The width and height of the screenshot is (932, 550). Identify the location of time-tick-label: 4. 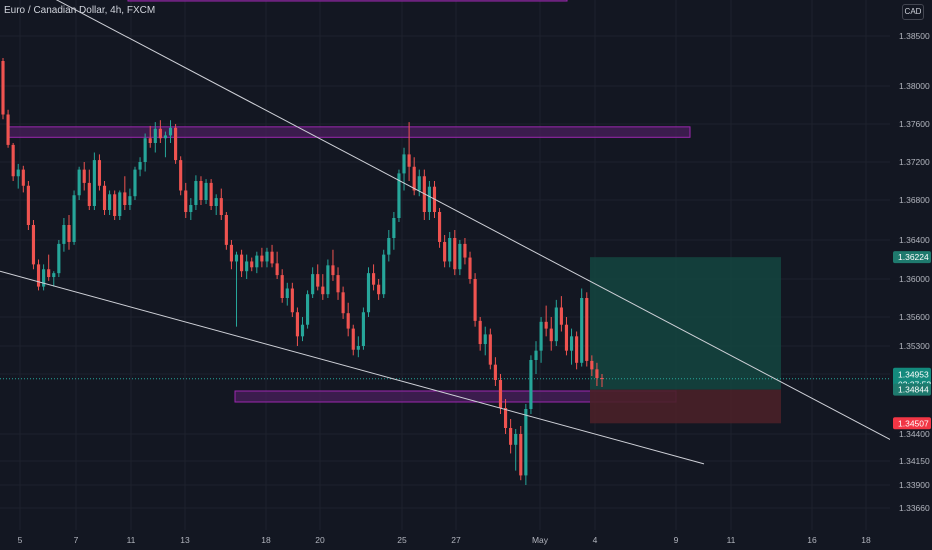
(595, 540).